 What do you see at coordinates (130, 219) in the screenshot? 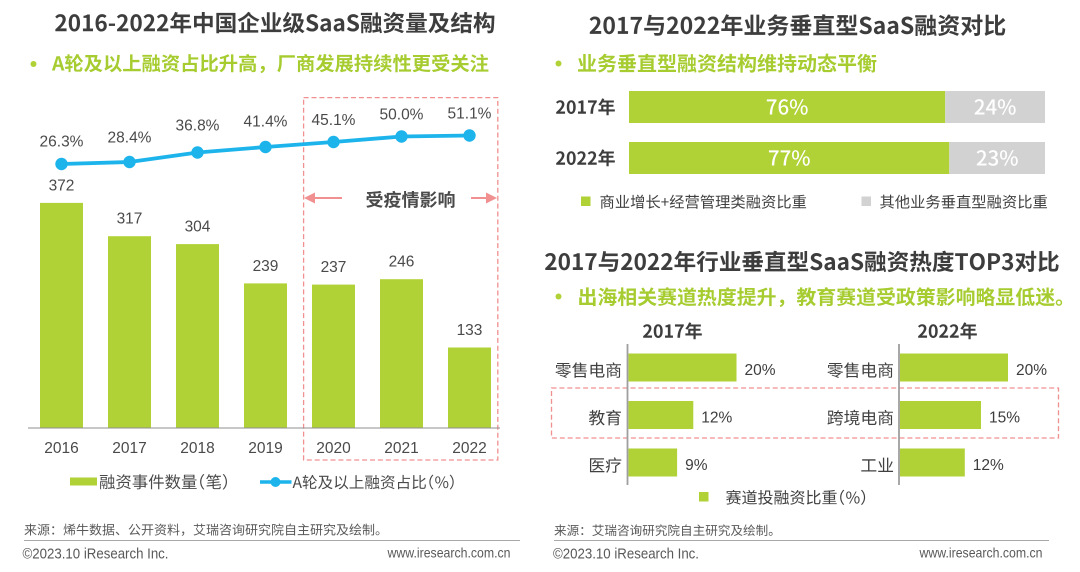
I see `svg-text: 317` at bounding box center [130, 219].